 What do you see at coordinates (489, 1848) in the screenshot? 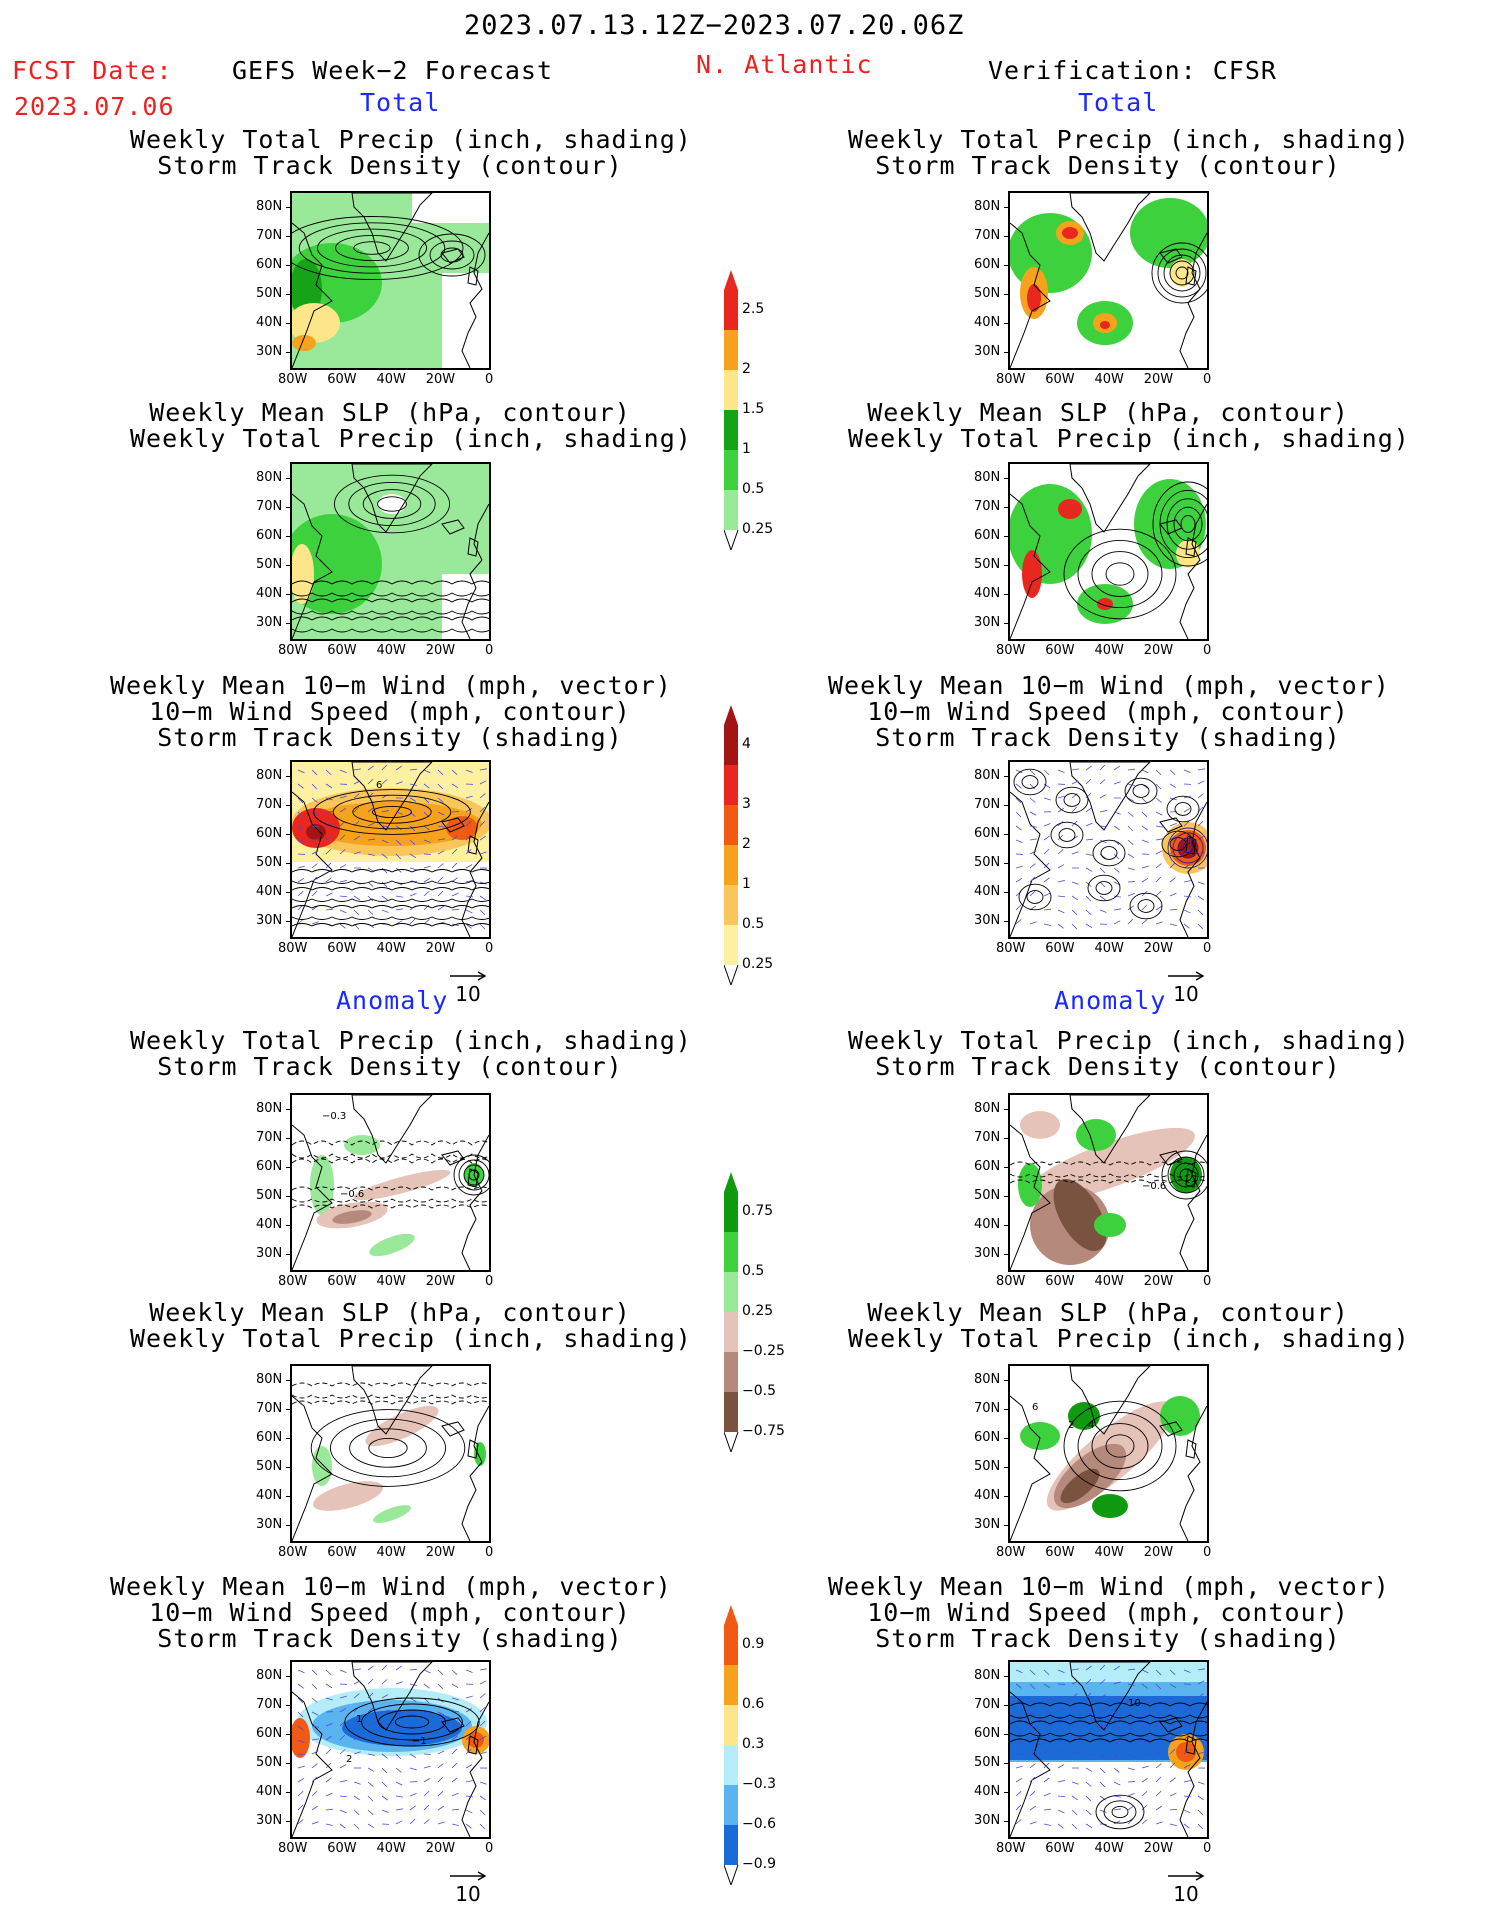
I see `lon-tick-label: 0` at bounding box center [489, 1848].